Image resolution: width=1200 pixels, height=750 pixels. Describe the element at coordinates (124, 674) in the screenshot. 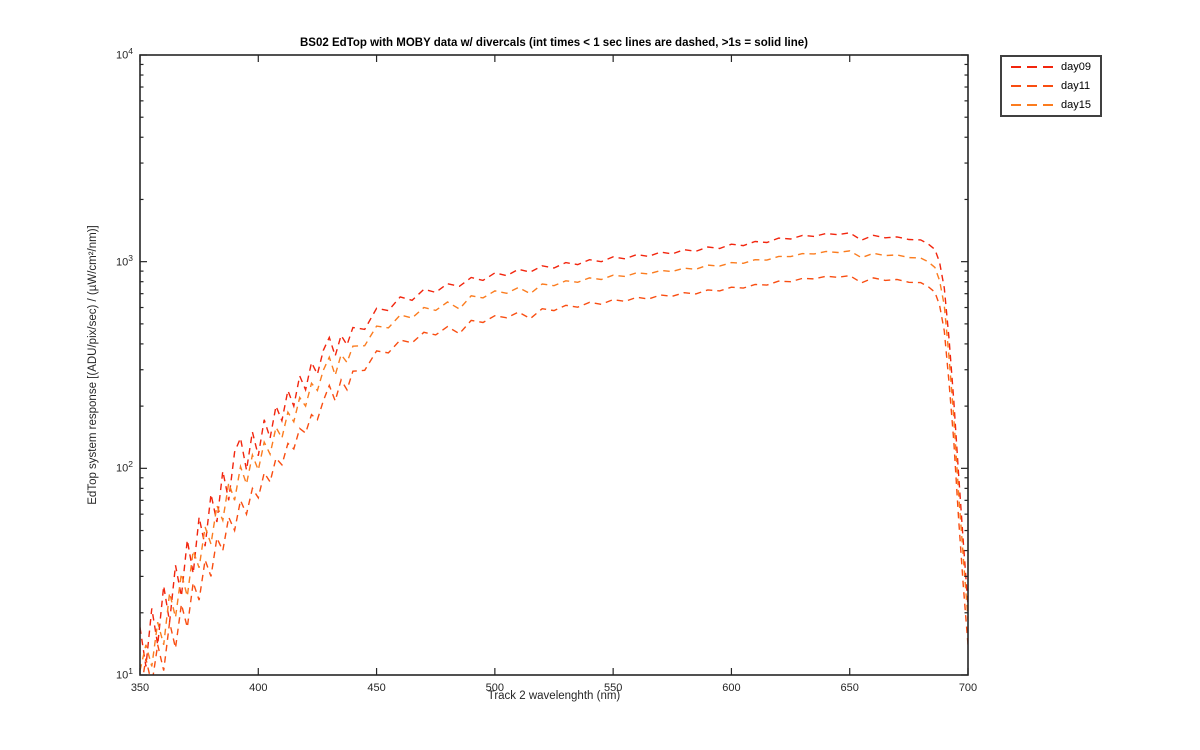

I see `y-tick-label: 10¹` at that location.